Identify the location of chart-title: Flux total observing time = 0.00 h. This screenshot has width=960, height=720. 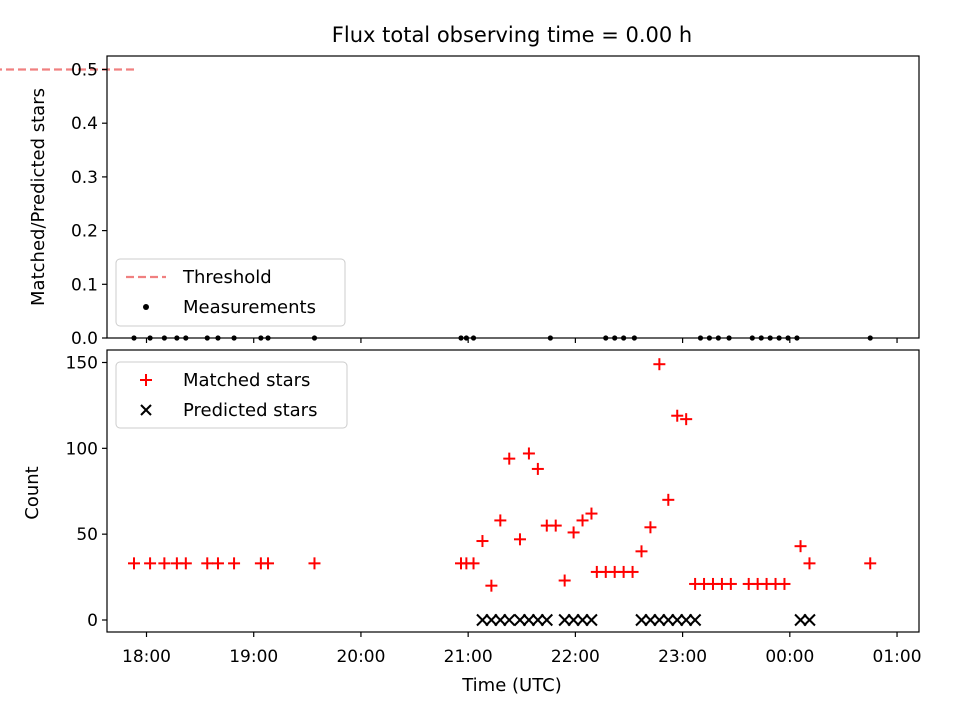
(512, 35).